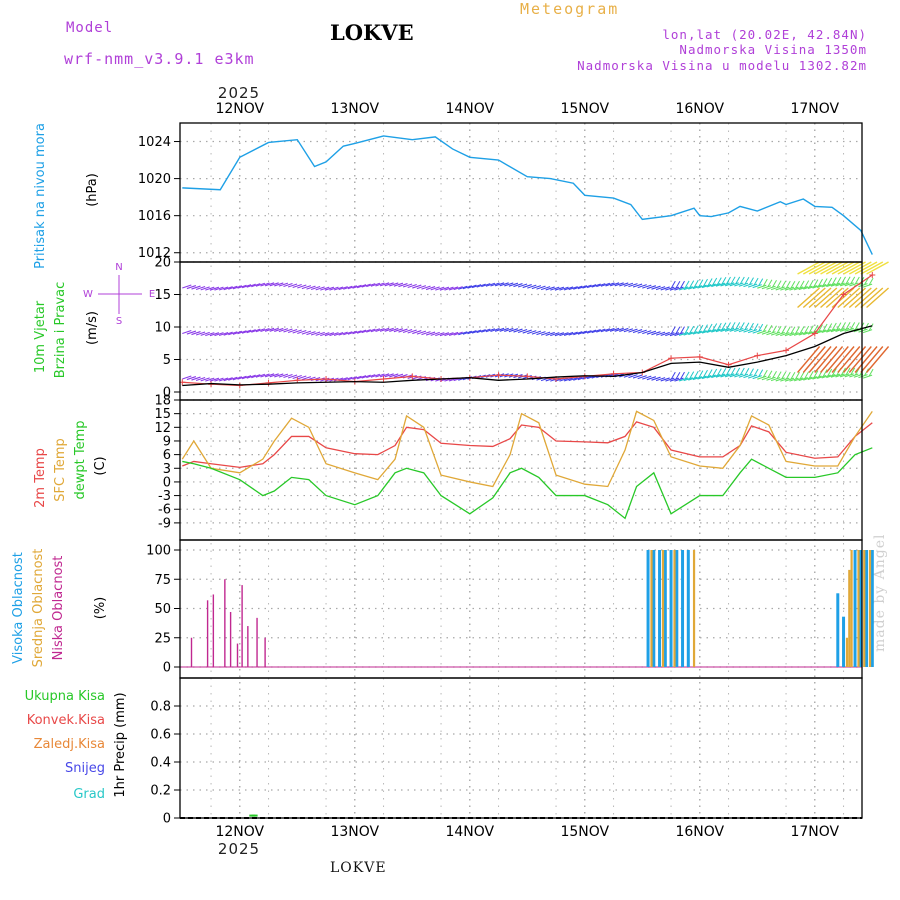 Image resolution: width=900 pixels, height=900 pixels. I want to click on pressure-unit: (hPa), so click(92, 190).